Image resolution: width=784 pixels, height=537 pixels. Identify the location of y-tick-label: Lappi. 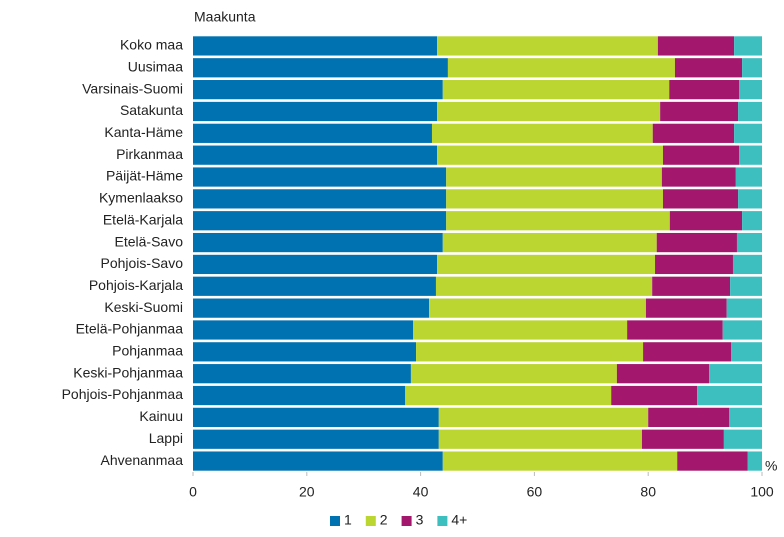
(166, 438).